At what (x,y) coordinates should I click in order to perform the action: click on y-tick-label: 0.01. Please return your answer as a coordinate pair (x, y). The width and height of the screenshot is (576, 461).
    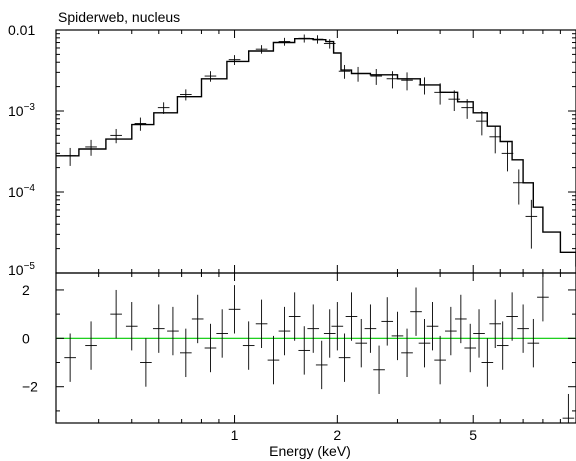
    Looking at the image, I should click on (21, 30).